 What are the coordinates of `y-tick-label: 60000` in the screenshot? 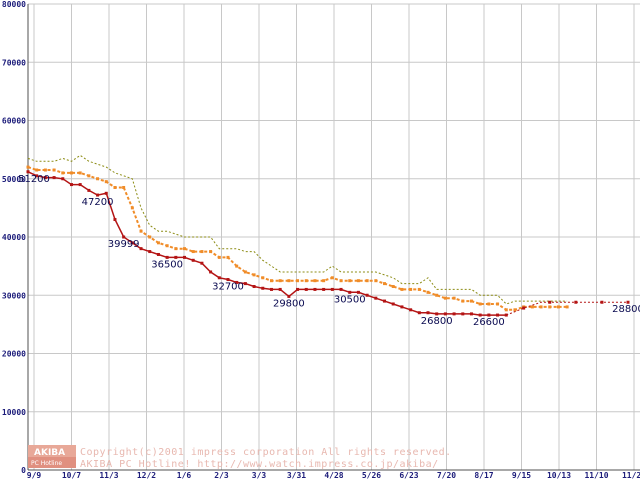 It's located at (14, 121).